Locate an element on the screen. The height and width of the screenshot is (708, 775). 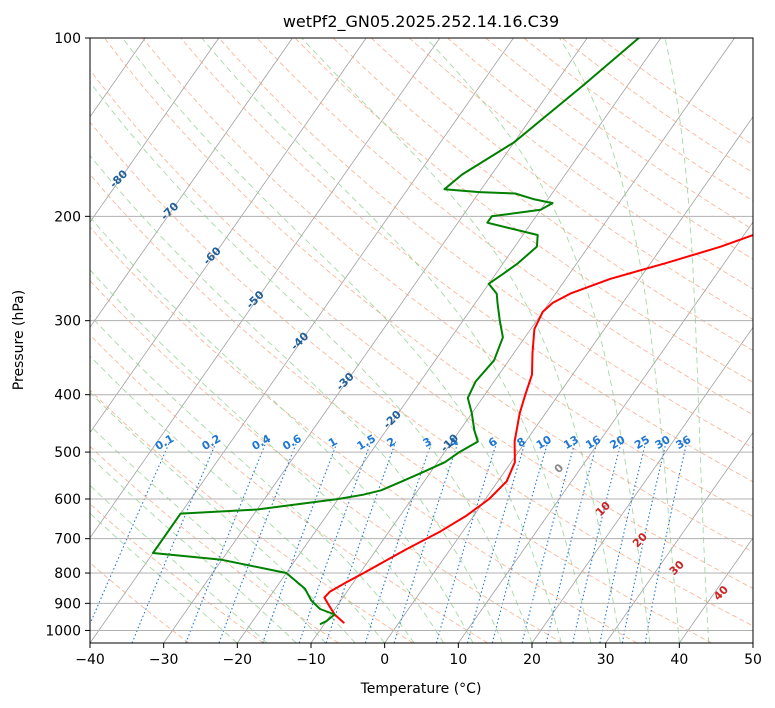
mixing-ratio-label: 0.6 is located at coordinates (292, 442).